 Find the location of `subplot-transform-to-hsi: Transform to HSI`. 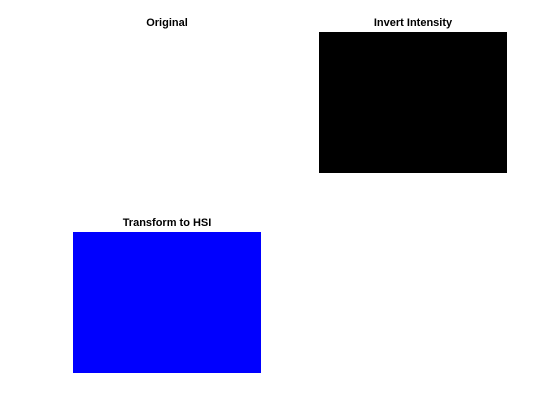

subplot-transform-to-hsi: Transform to HSI is located at coordinates (167, 294).